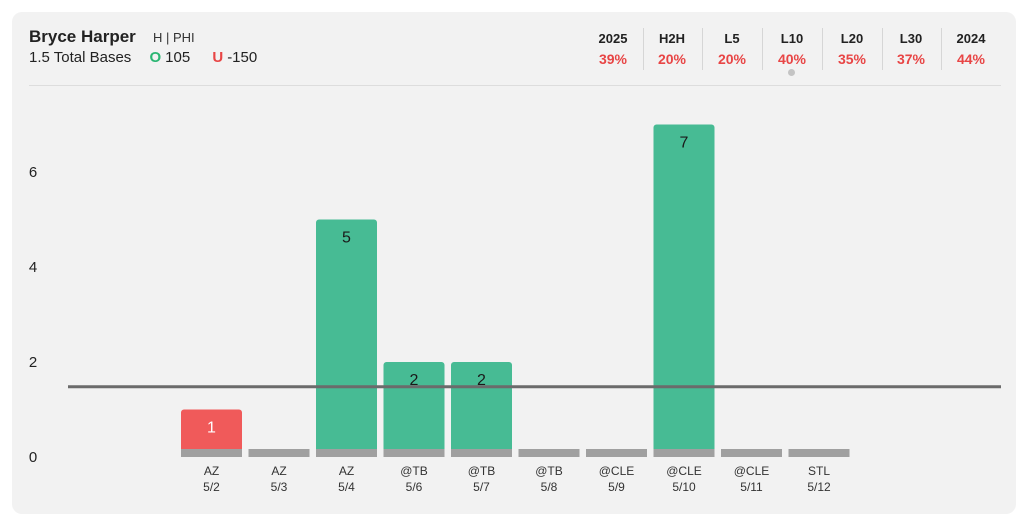  What do you see at coordinates (751, 487) in the screenshot?
I see `x-tick-date: 5/11` at bounding box center [751, 487].